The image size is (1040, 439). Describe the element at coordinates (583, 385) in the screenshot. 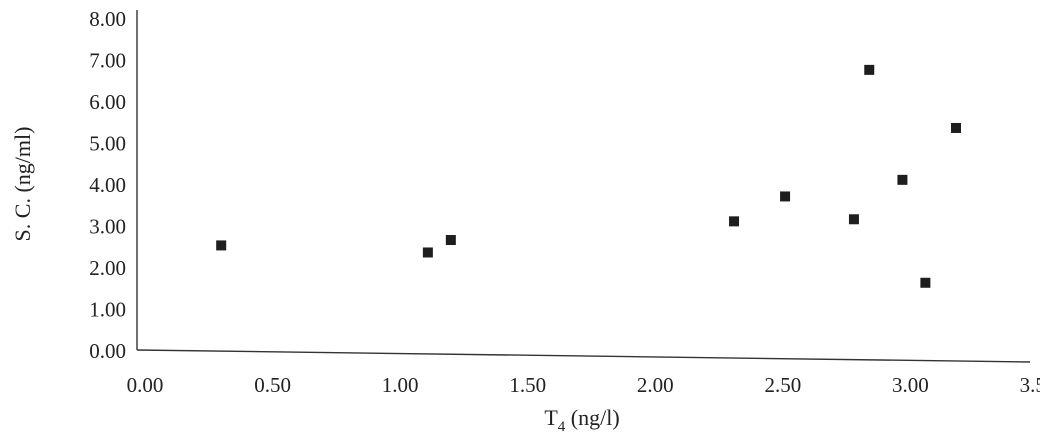

I see `x-tick-labels: 0.00 0.50 1.00 1.50 2.00 2.50 3.00 3.50` at that location.